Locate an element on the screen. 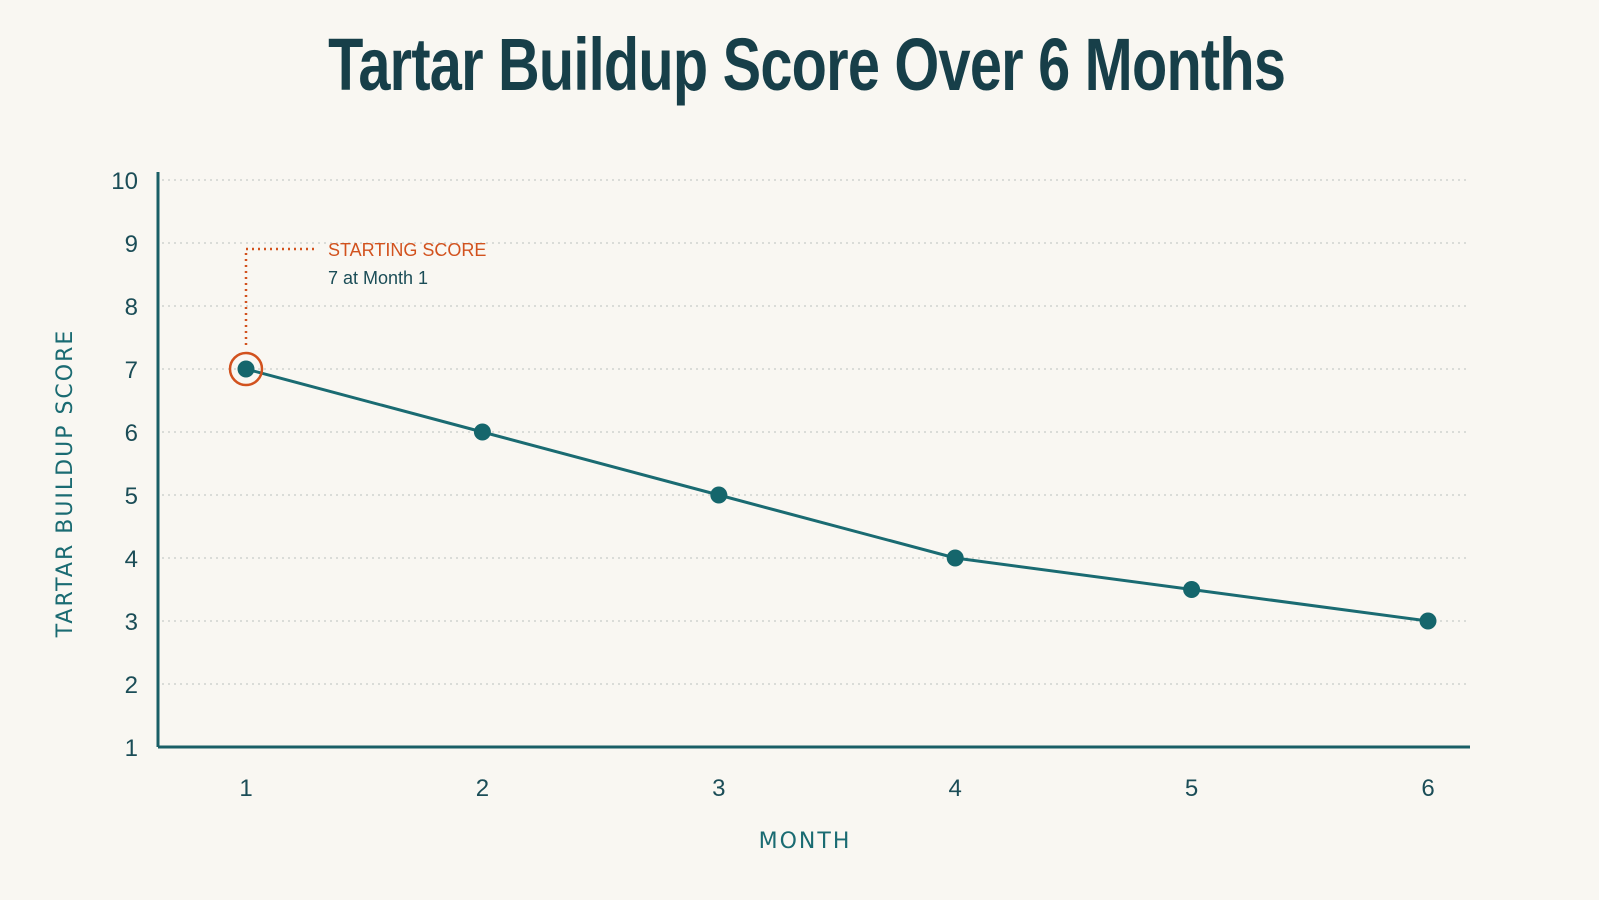  y-axis-title: TARTAR BUILDUP SCORE is located at coordinates (65, 484).